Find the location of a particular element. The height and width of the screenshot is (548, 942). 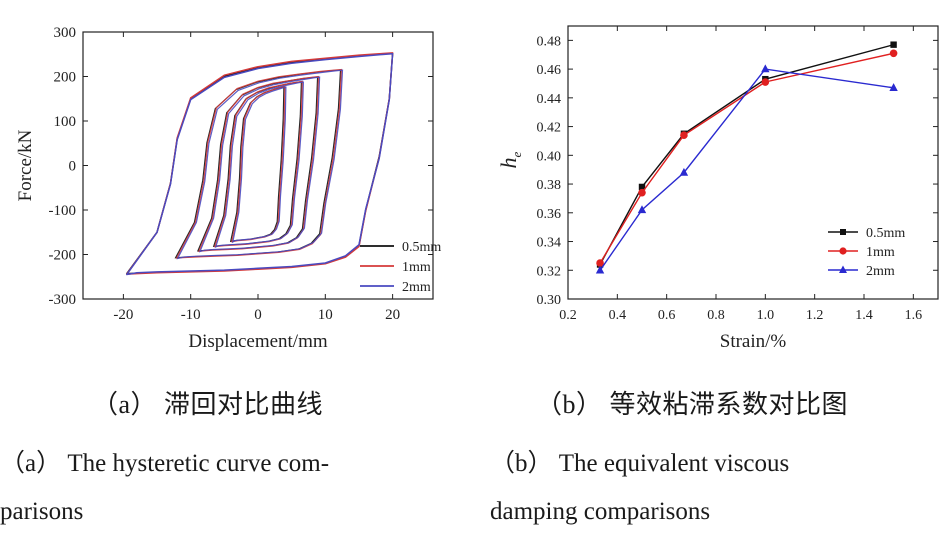

caption-b-chinese: （b） 等效粘滞系数对比图 is located at coordinates (692, 404).